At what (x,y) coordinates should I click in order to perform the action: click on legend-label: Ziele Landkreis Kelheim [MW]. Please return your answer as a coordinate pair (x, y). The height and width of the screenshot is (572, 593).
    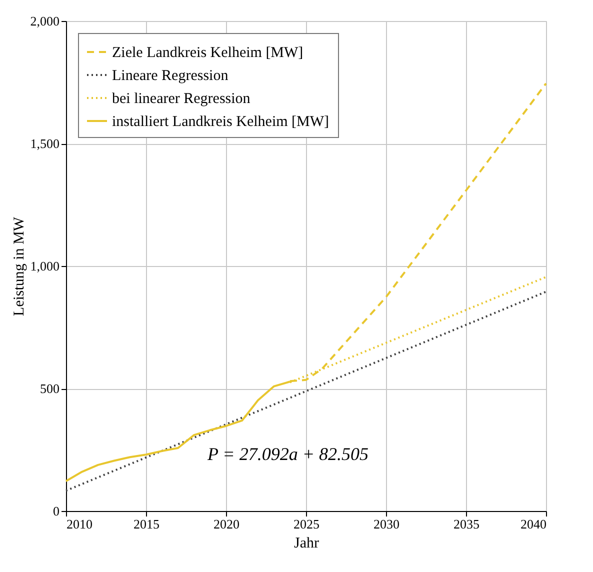
    Looking at the image, I should click on (208, 53).